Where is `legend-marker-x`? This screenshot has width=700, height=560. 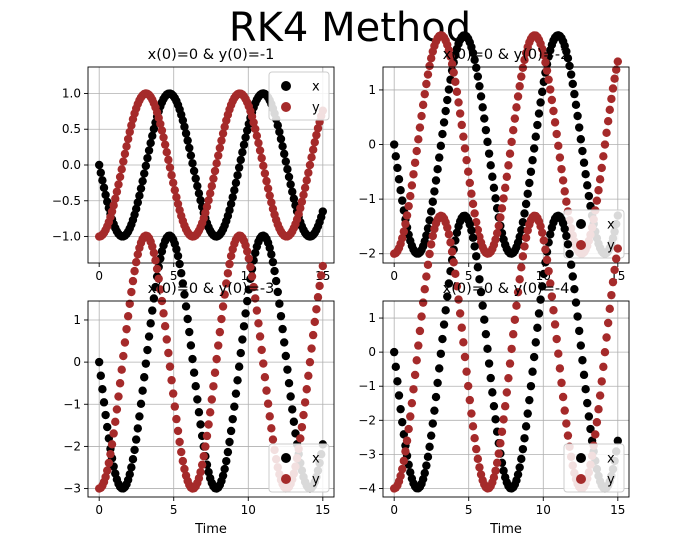 legend-marker-x is located at coordinates (286, 86).